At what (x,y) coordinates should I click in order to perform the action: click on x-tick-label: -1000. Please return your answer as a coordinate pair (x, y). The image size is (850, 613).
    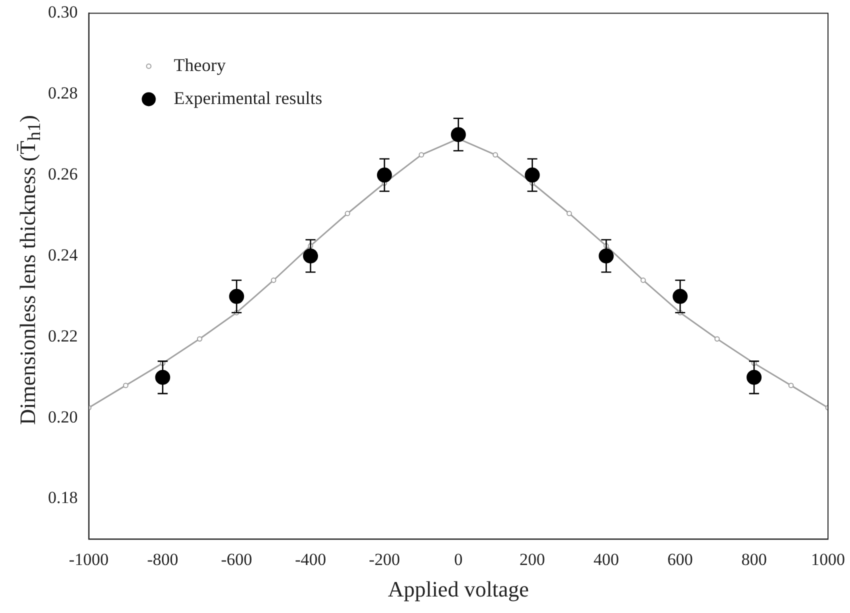
    Looking at the image, I should click on (88, 559).